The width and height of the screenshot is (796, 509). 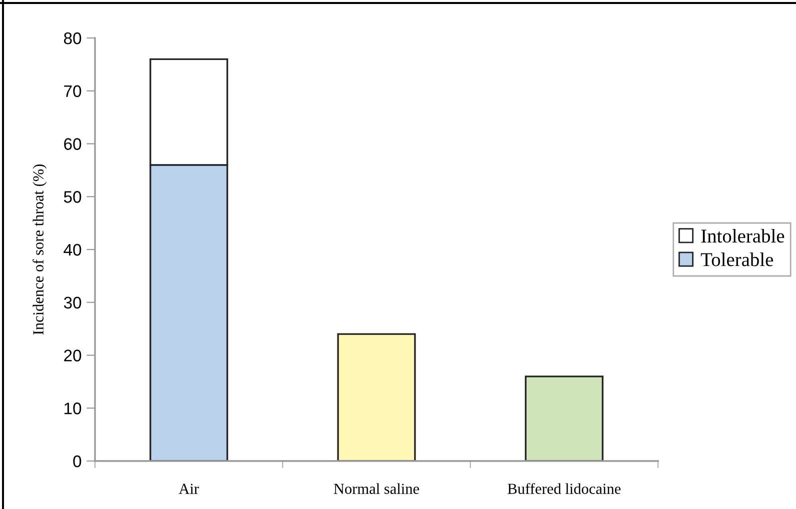 What do you see at coordinates (73, 197) in the screenshot?
I see `y-tick-label: 50` at bounding box center [73, 197].